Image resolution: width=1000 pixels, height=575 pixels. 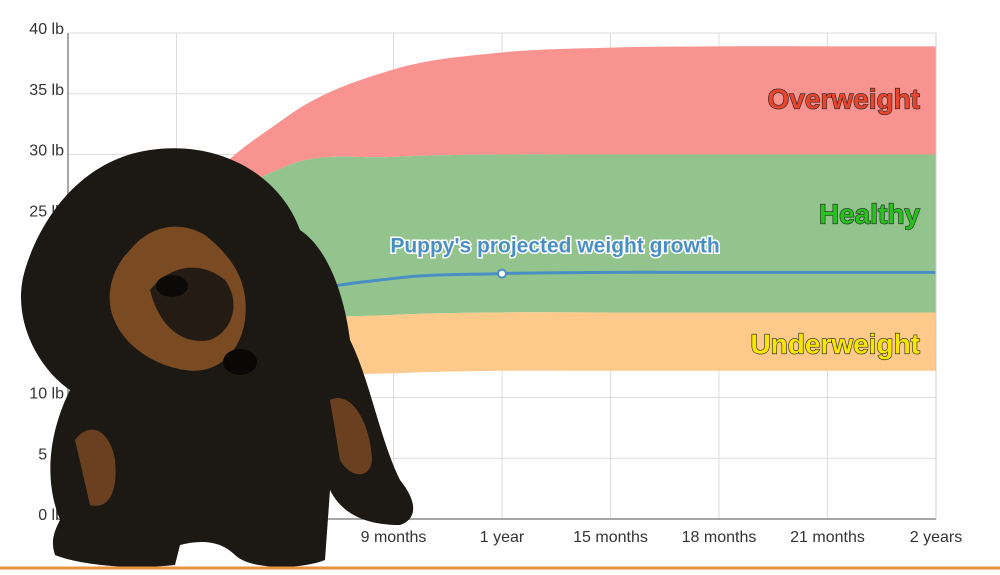 I want to click on y-tick-label: 10 lb, so click(x=46, y=394).